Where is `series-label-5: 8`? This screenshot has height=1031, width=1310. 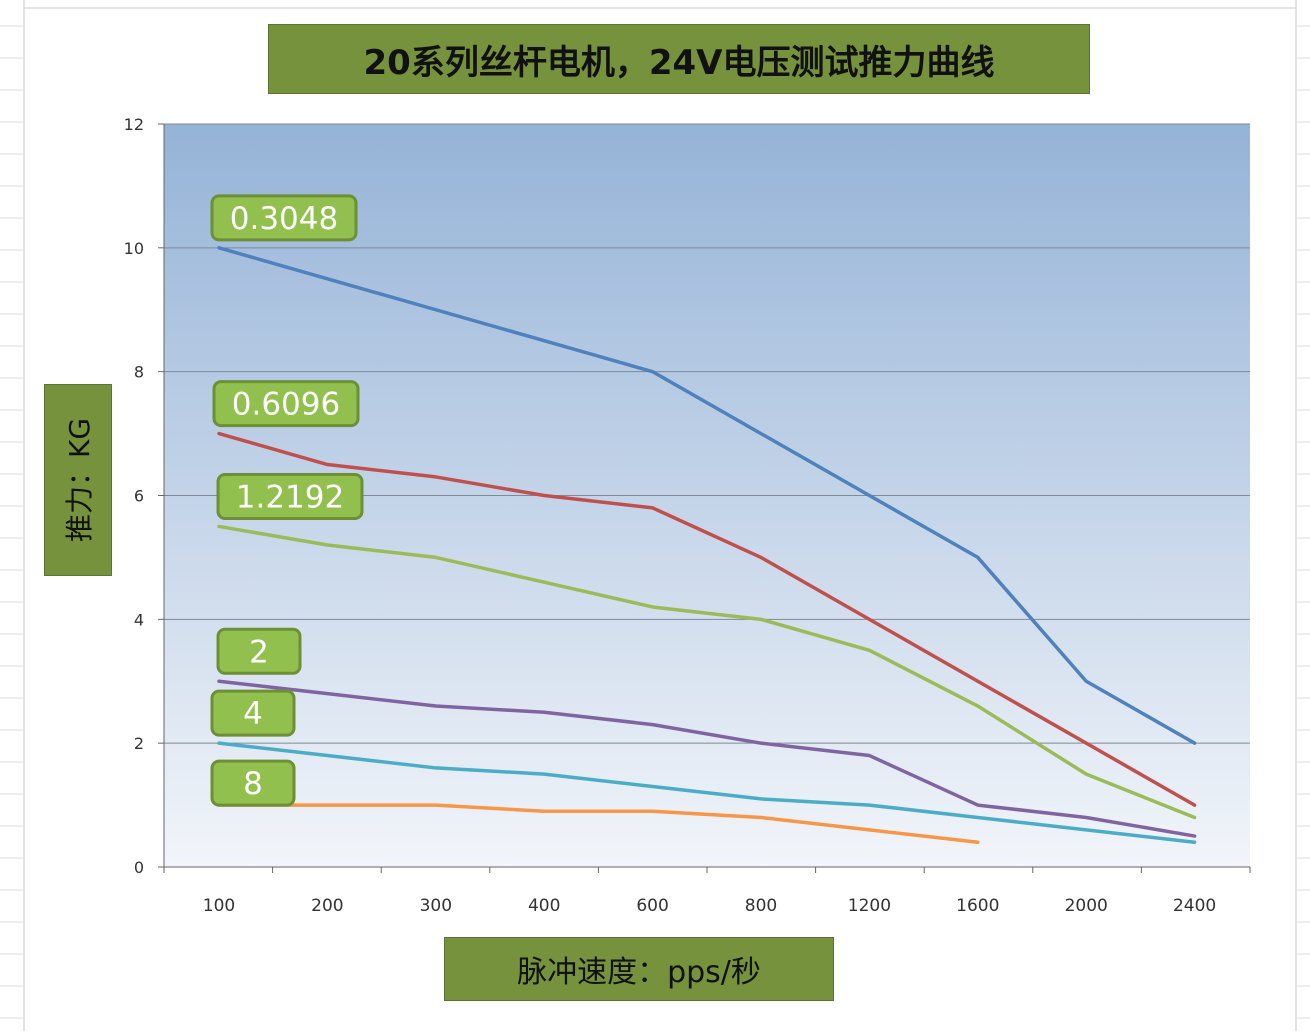
series-label-5: 8 is located at coordinates (253, 784).